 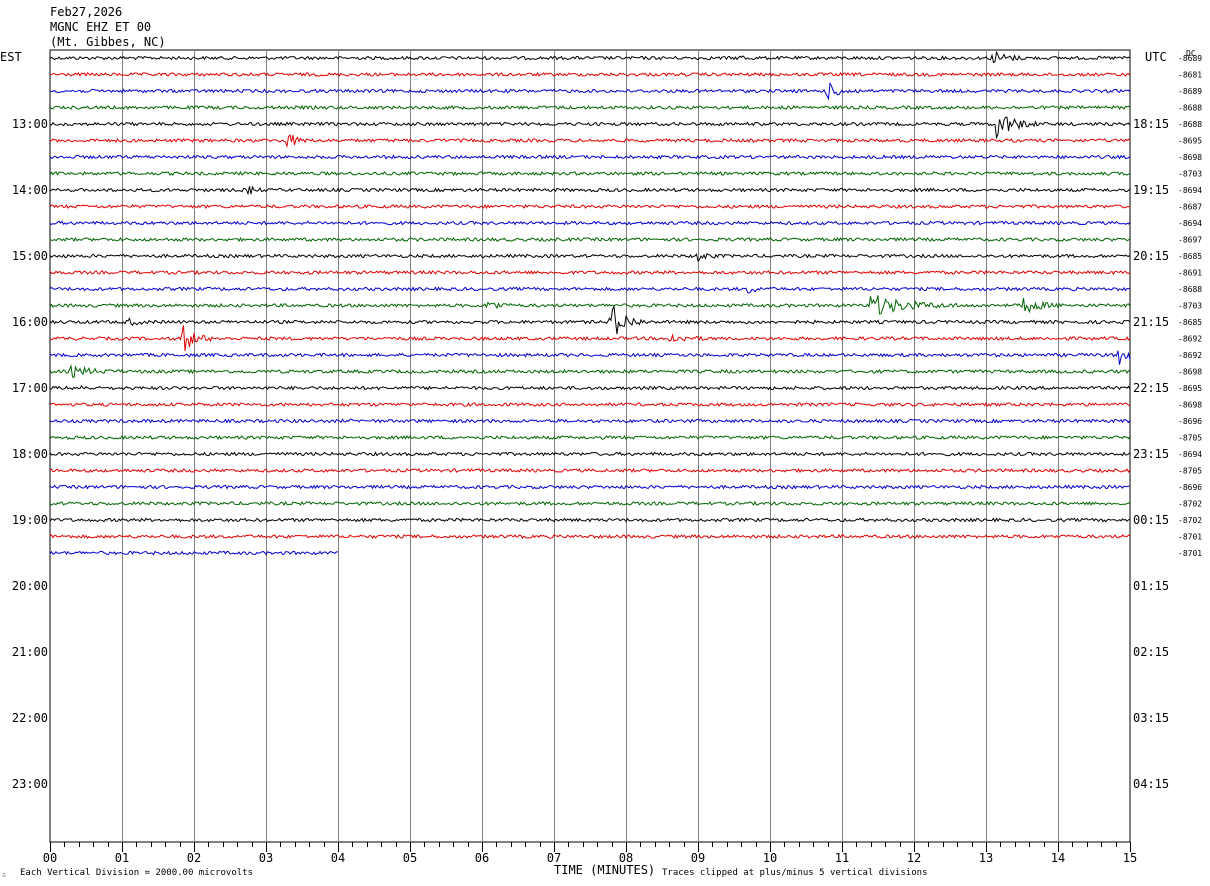 What do you see at coordinates (626, 858) in the screenshot?
I see `x-tick-label: 08` at bounding box center [626, 858].